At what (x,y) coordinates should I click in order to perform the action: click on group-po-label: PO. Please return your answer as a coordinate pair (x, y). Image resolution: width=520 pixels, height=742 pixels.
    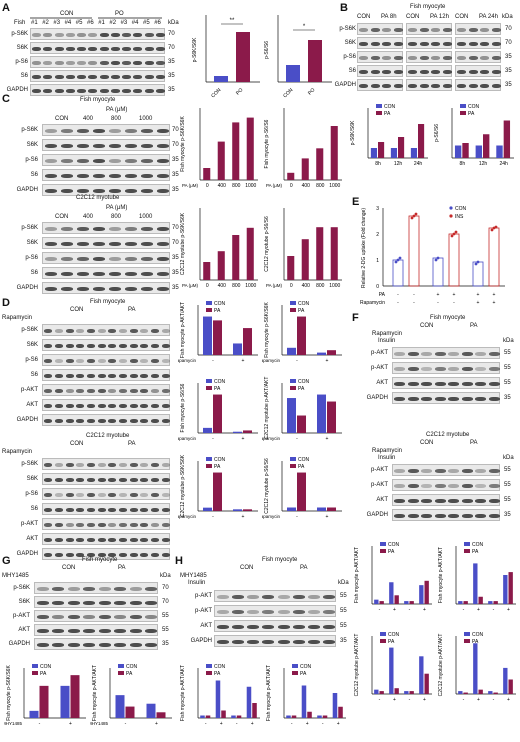
    Looking at the image, I should click on (119, 14).